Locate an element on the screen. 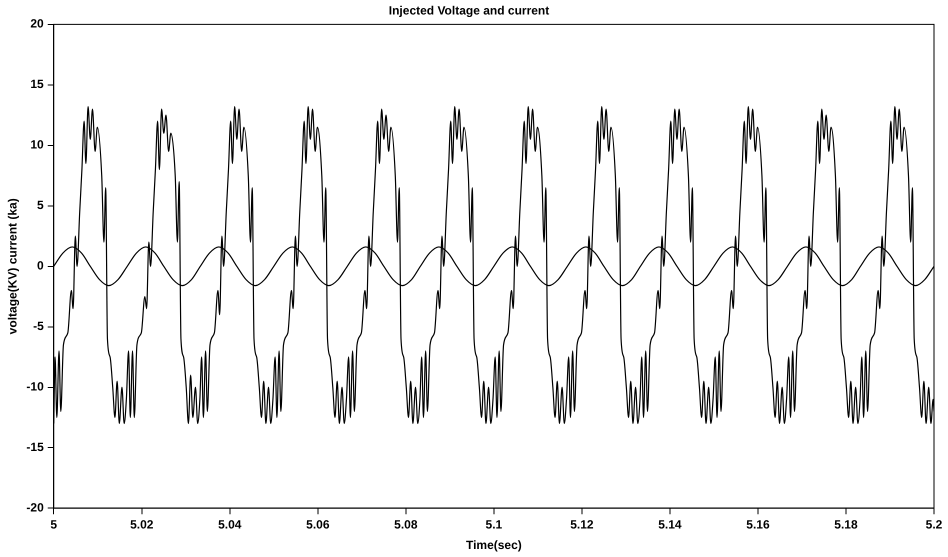  y-tick-label: -5 is located at coordinates (38, 326).